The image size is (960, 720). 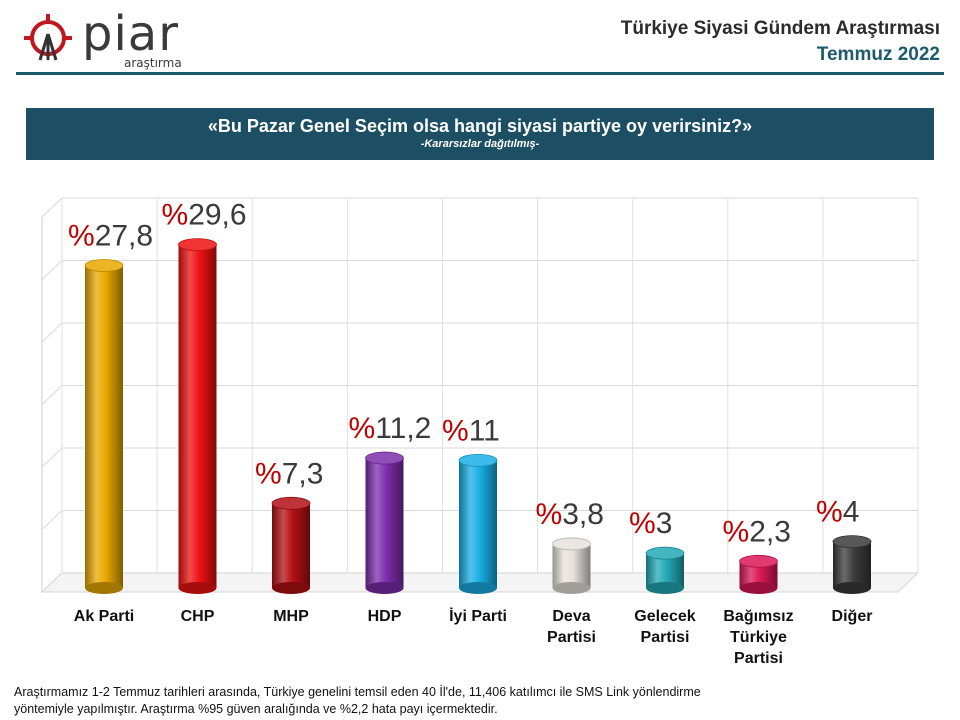 I want to click on category-label-line: HDP, so click(x=385, y=616).